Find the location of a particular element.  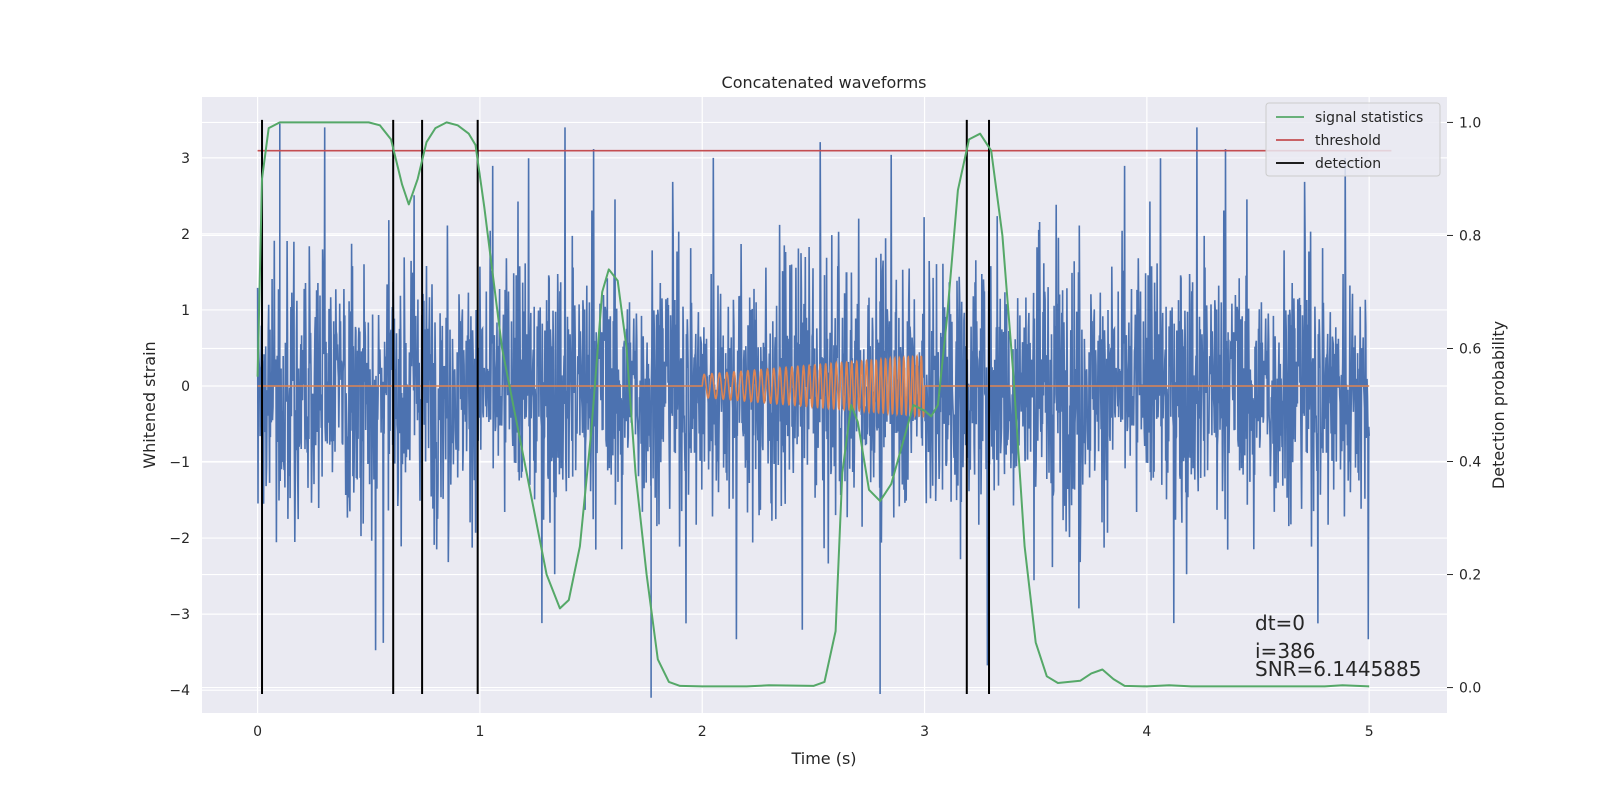

y-tick-label-left: −3 is located at coordinates (179, 615).